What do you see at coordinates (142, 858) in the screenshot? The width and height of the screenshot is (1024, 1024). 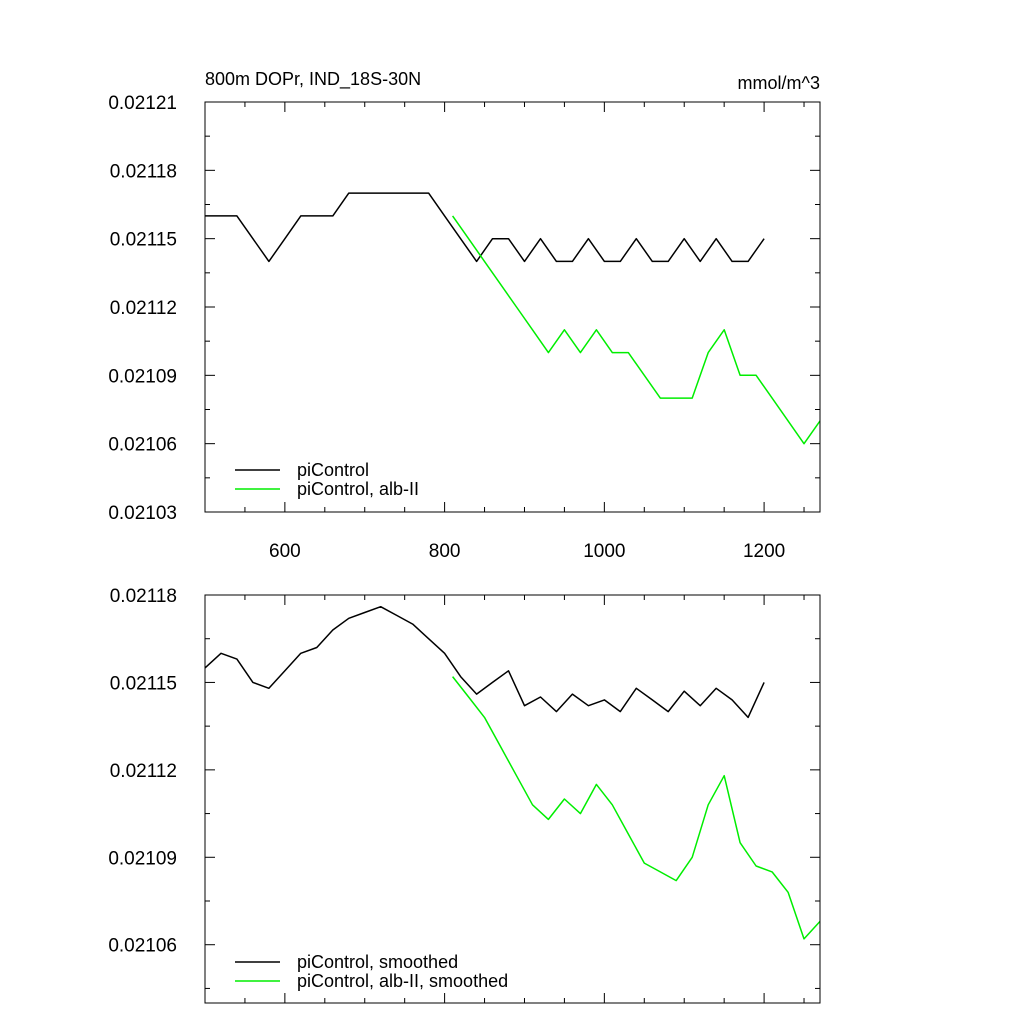 I see `ytick-label-1: 0.02109` at bounding box center [142, 858].